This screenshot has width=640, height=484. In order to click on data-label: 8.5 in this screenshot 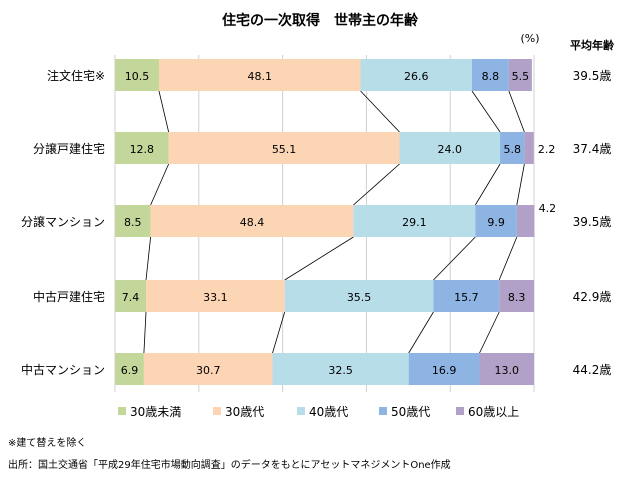, I will do `click(133, 222)`.